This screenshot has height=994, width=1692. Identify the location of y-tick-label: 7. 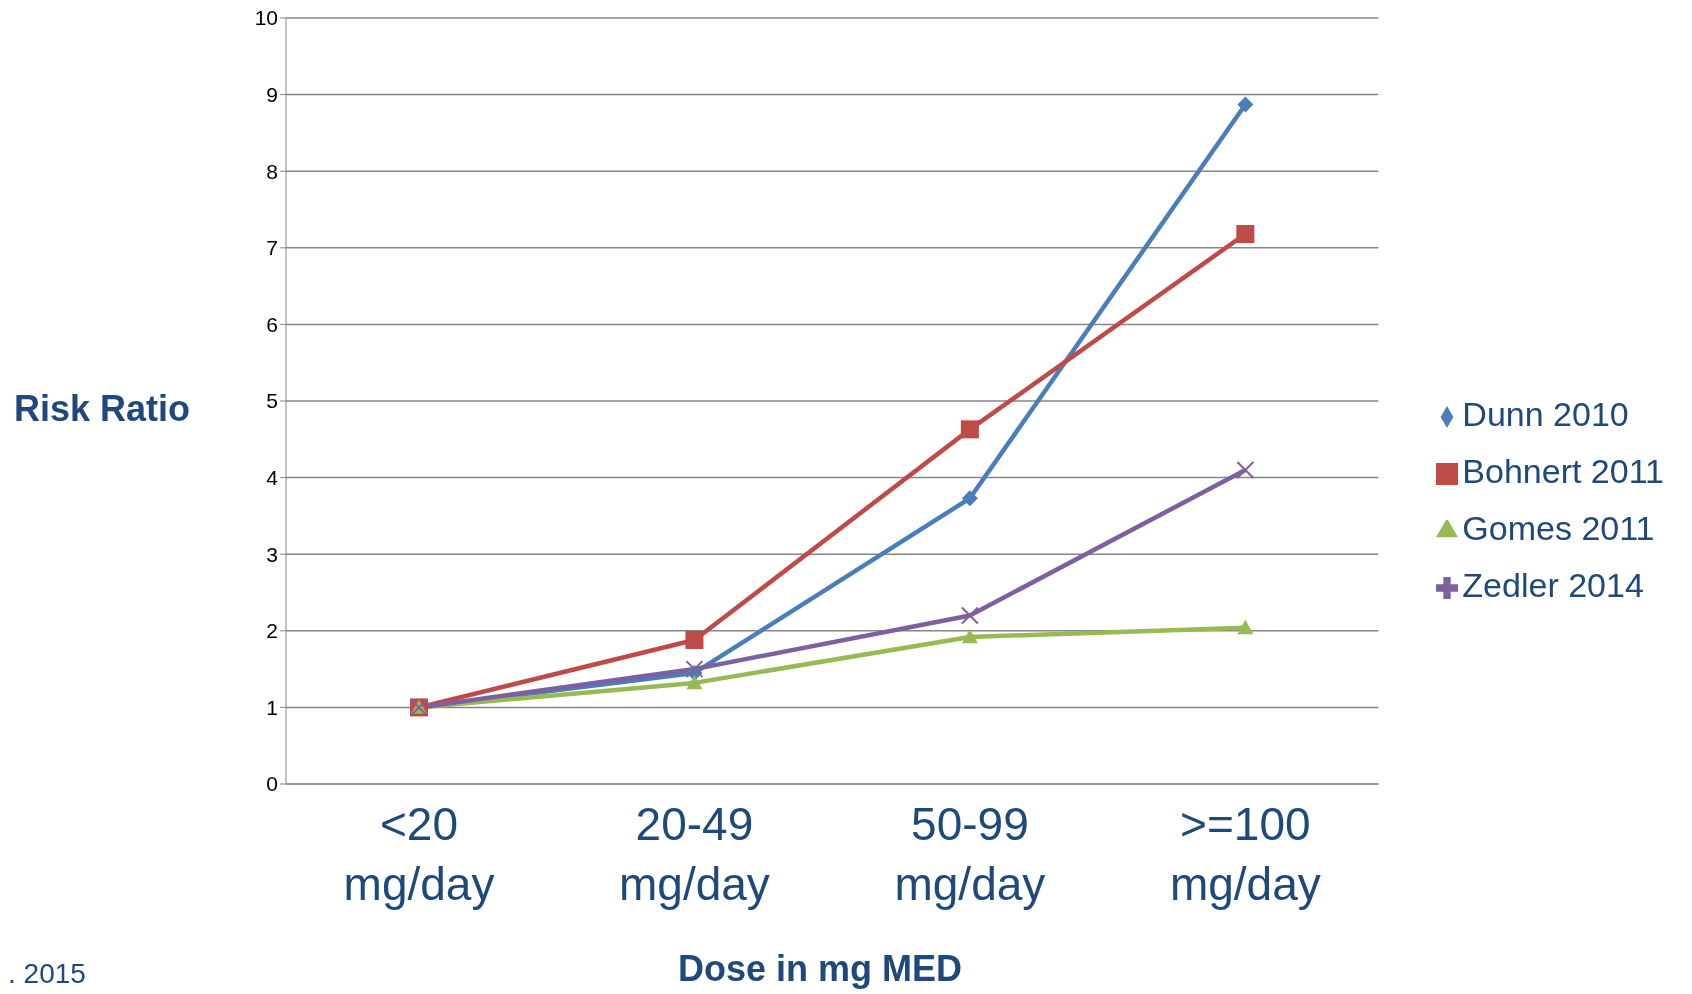
(272, 248).